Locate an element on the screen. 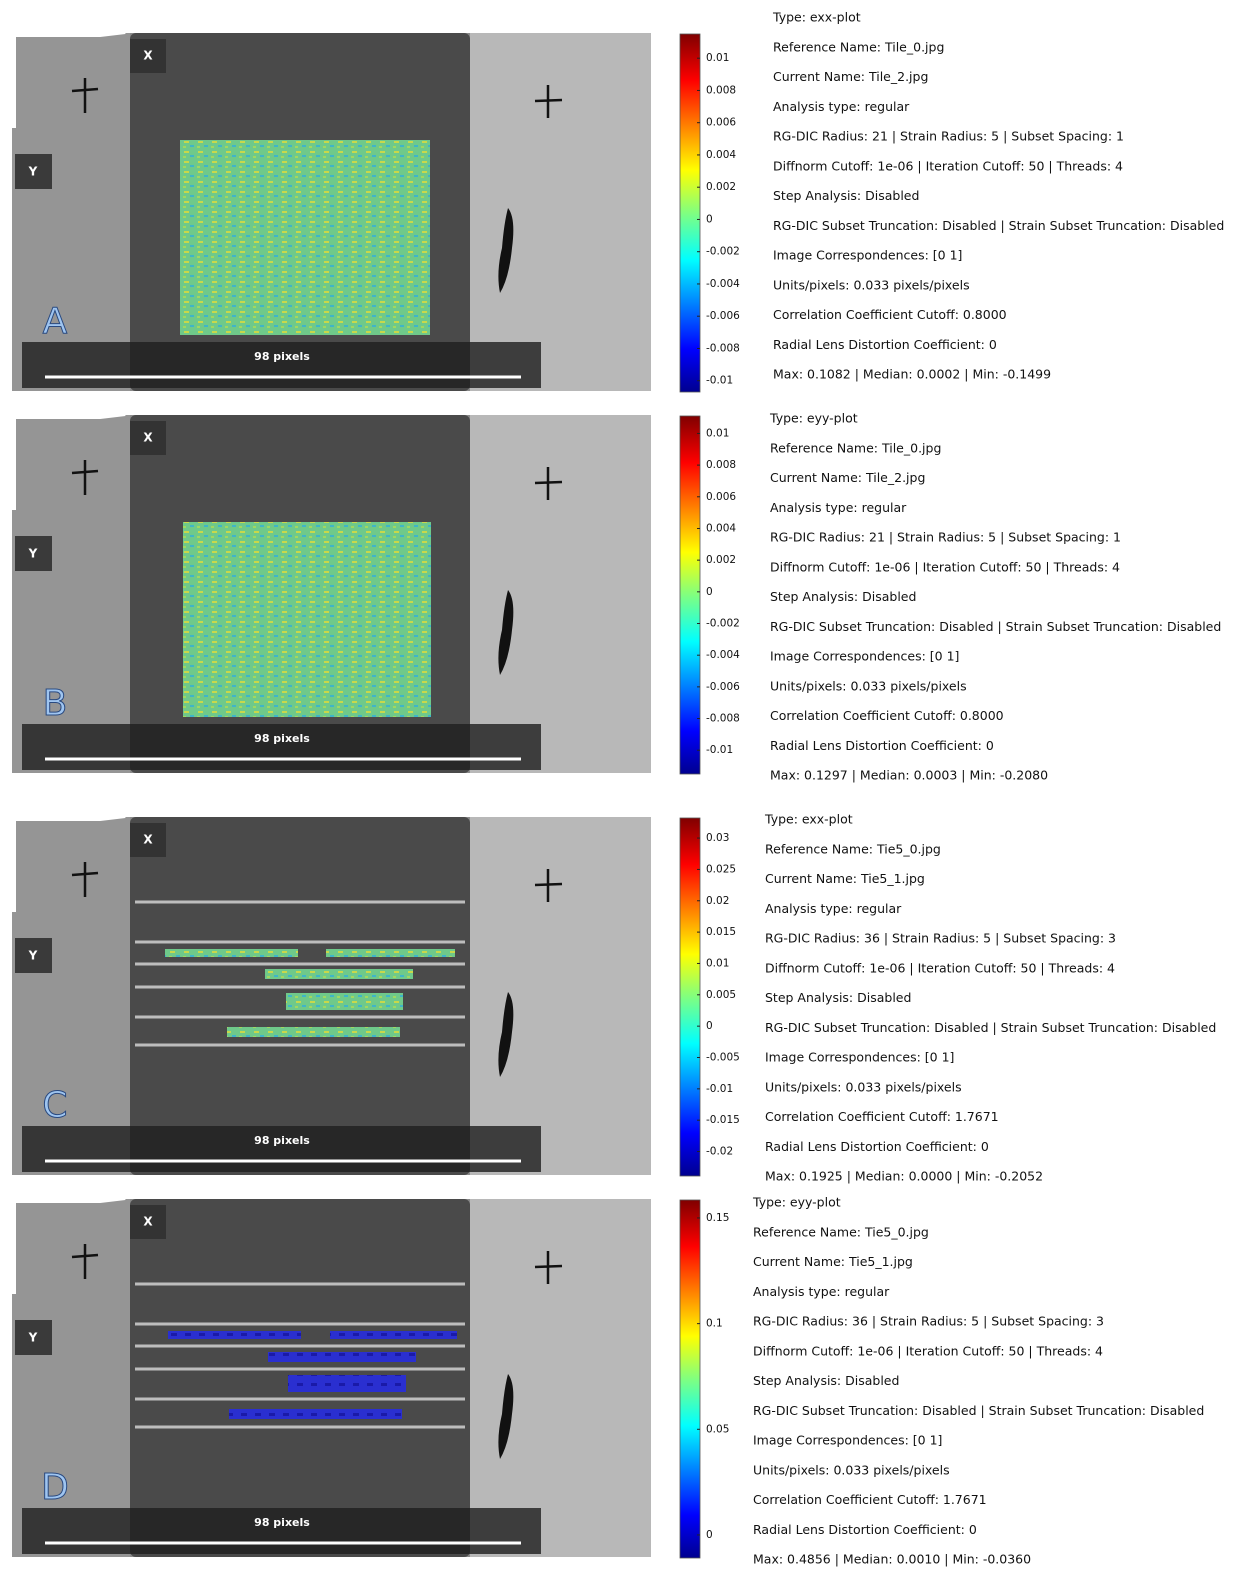  colorbar-tick-label: 0.004 is located at coordinates (721, 528).